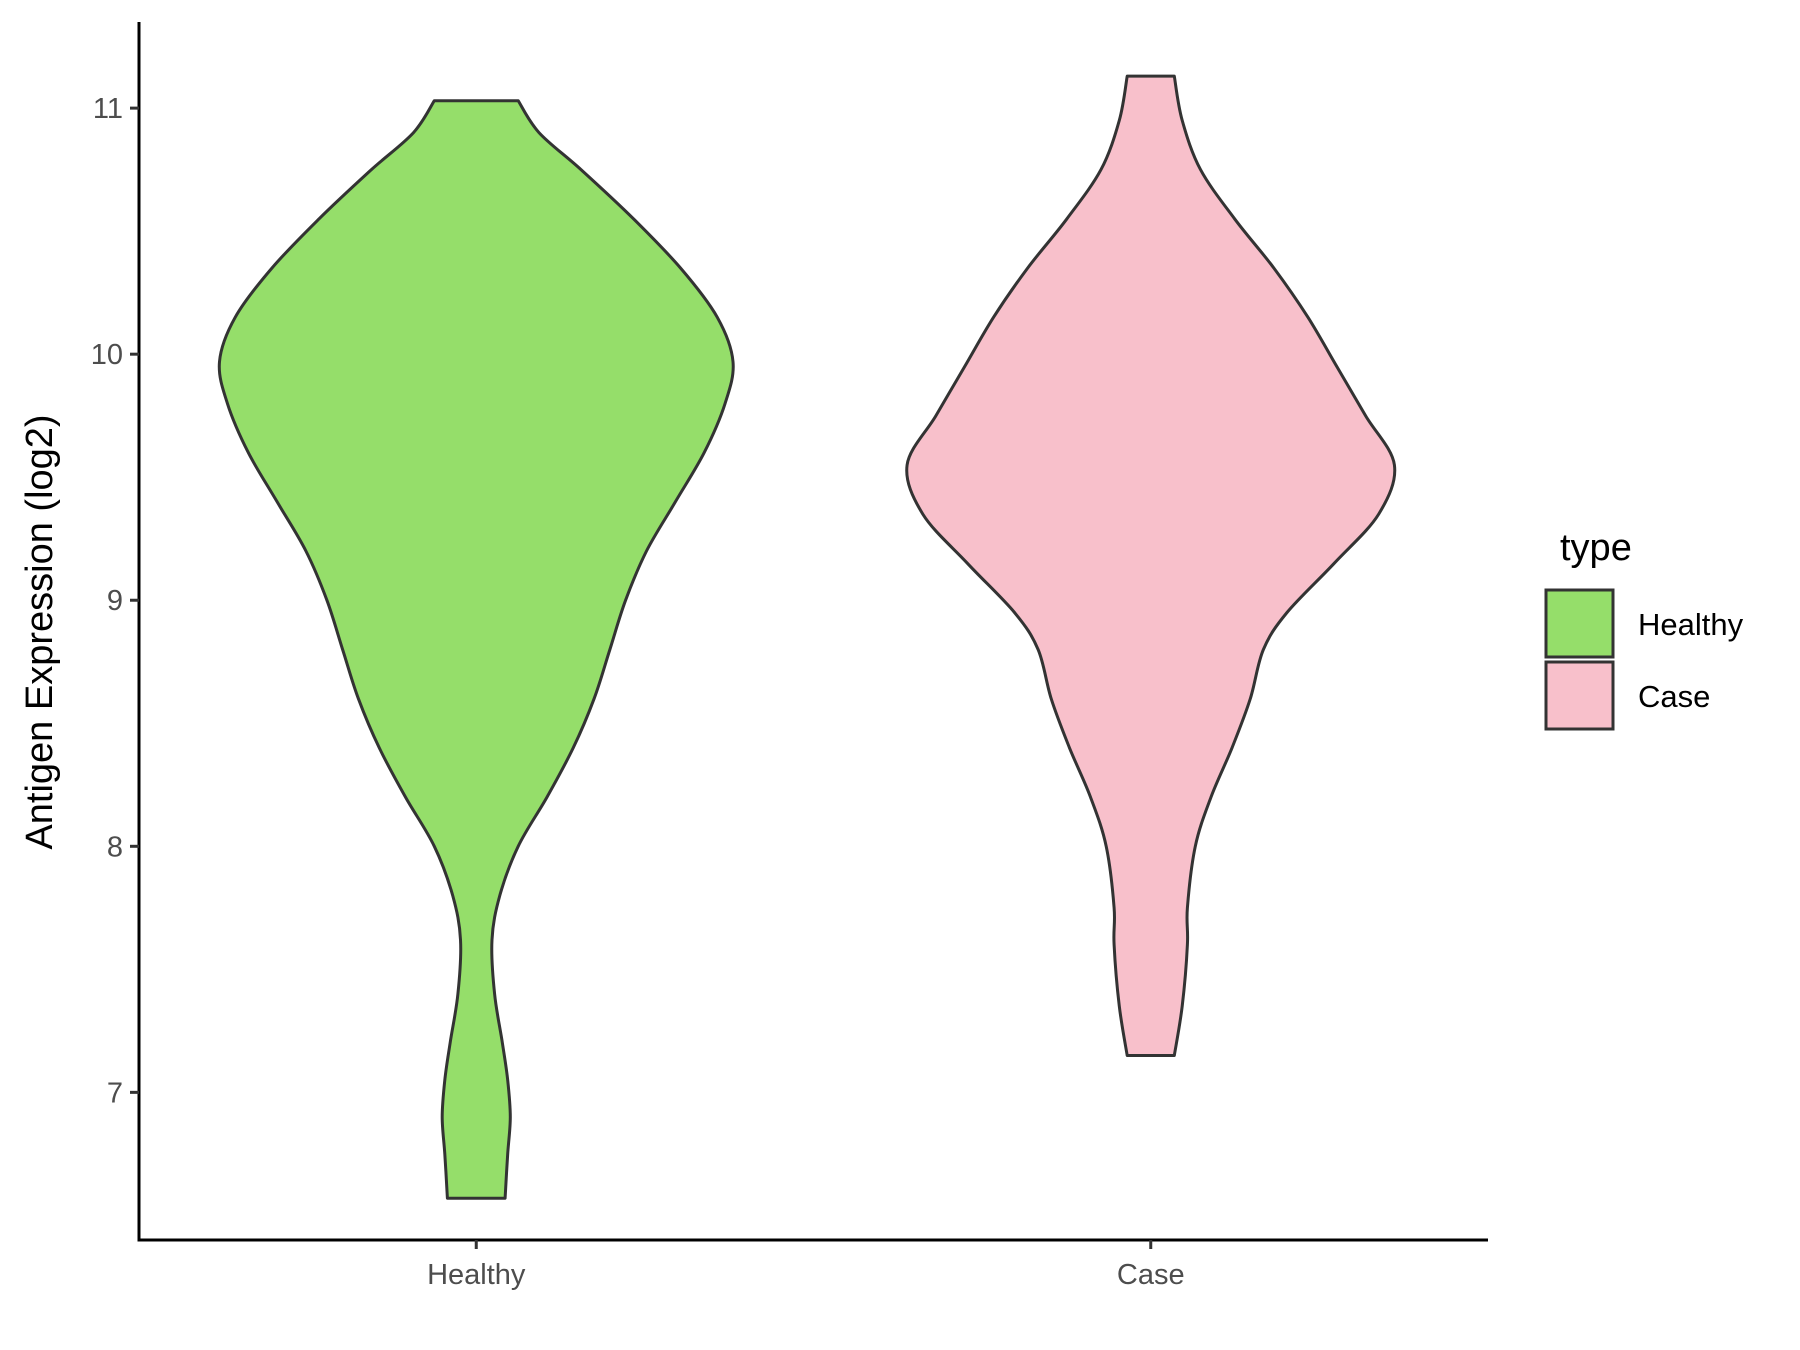  Describe the element at coordinates (1644, 659) in the screenshot. I see `legend-keys: Healthy Case` at that location.